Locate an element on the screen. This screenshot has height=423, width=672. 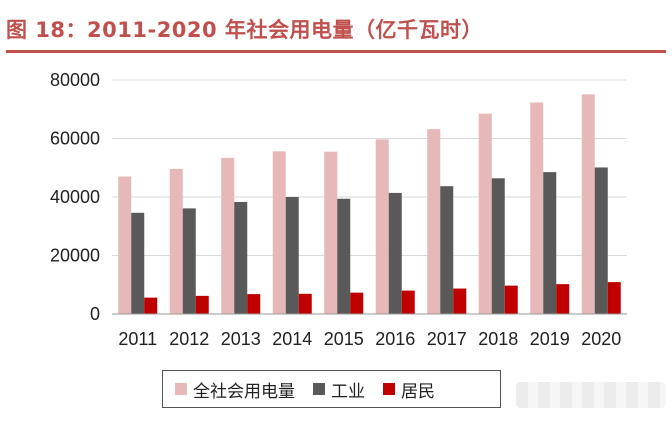
legend-label-2: 居民 is located at coordinates (418, 391).